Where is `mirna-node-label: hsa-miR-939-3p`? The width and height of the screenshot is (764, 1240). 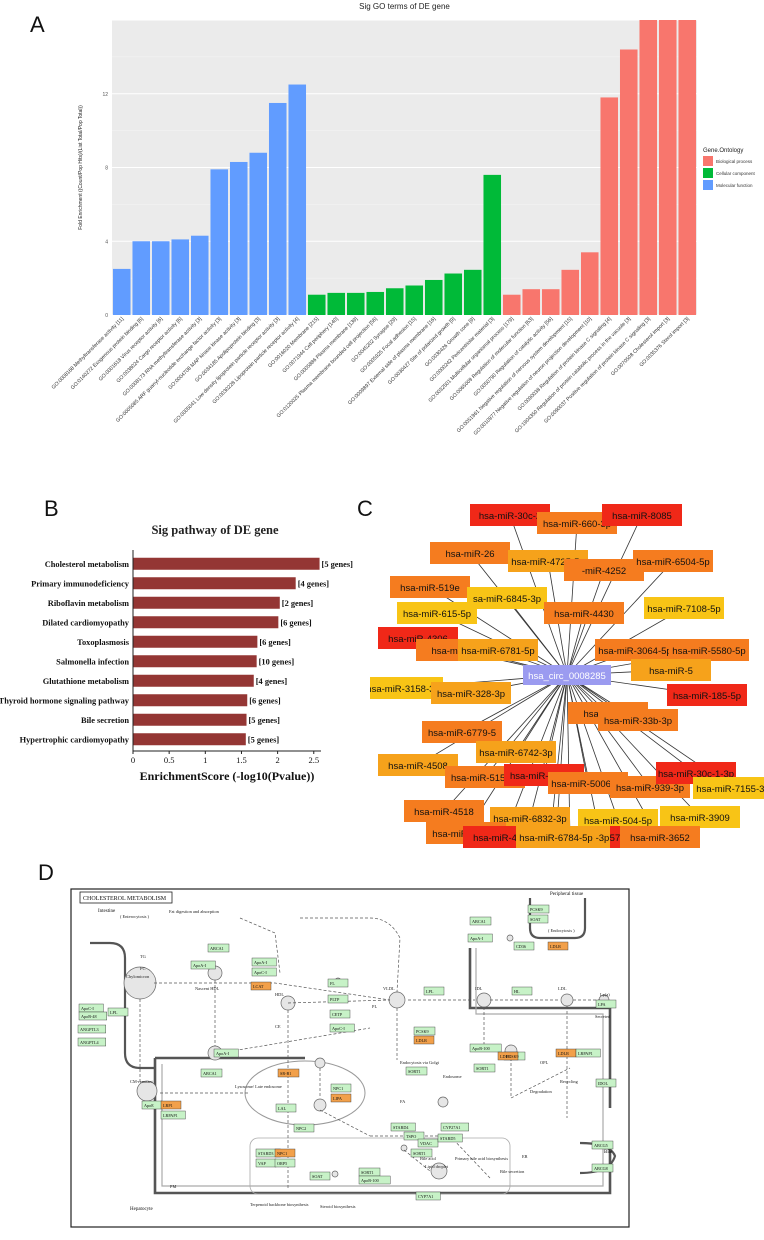
mirna-node-label: hsa-miR-939-3p is located at coordinates (650, 788).